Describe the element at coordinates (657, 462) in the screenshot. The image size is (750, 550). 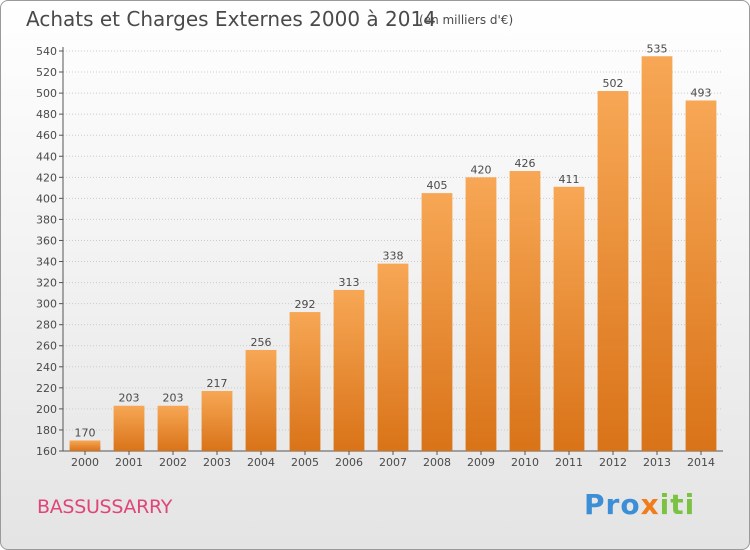
I see `x-tick-label: 2013` at that location.